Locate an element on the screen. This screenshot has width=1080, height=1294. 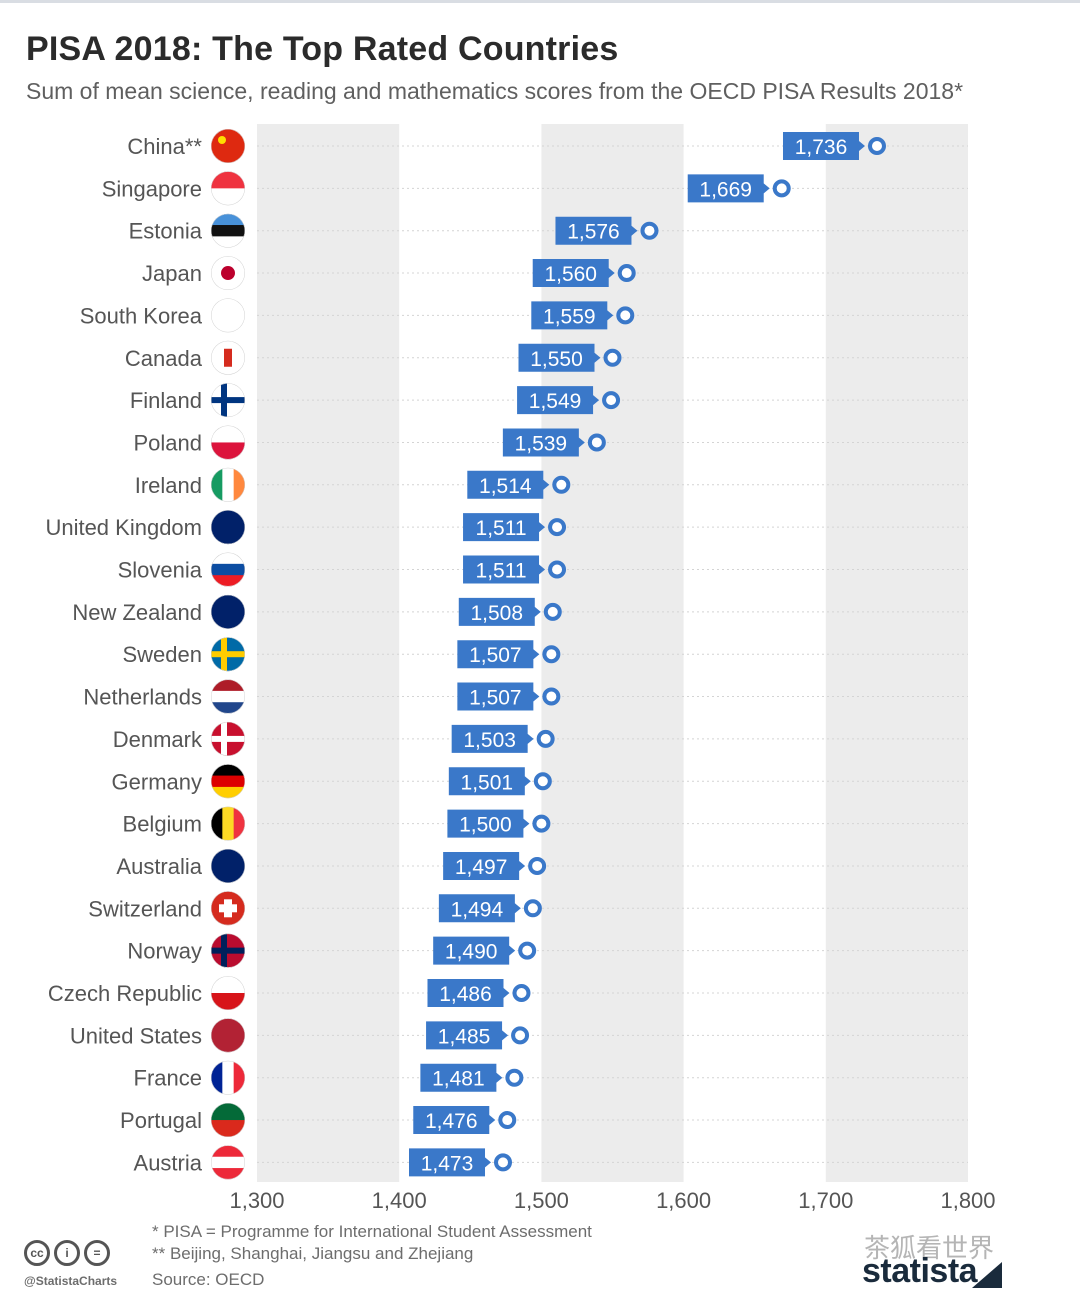
value-label: 1,669 is located at coordinates (725, 189).